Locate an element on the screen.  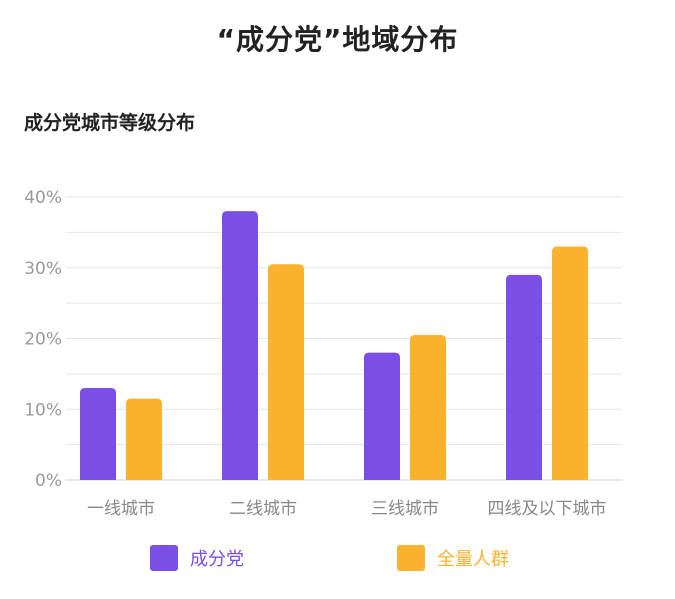
legend-item-0: 成分党 is located at coordinates (197, 558).